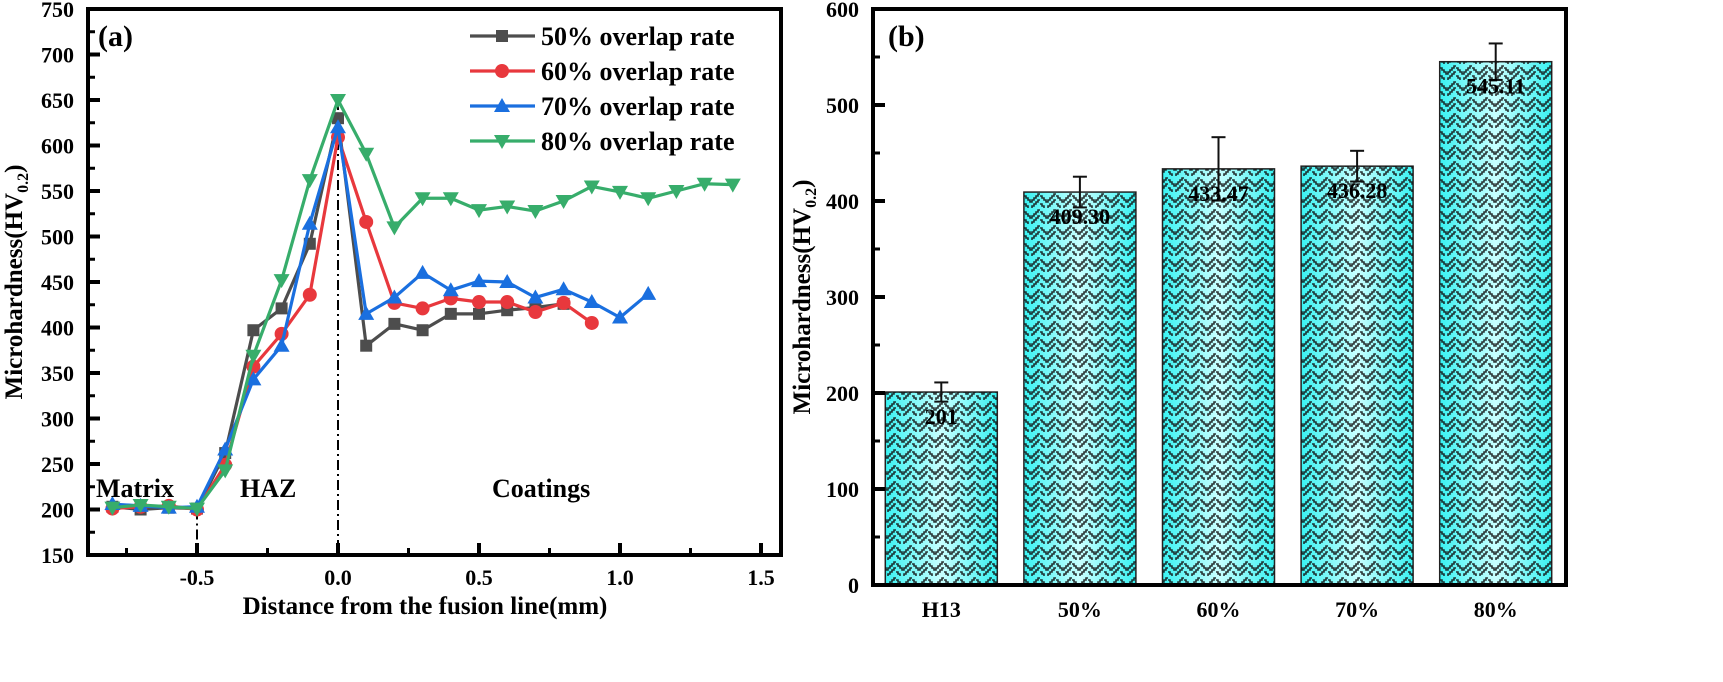 This screenshot has height=682, width=1723. I want to click on y-tick-label-b: 0, so click(853, 585).